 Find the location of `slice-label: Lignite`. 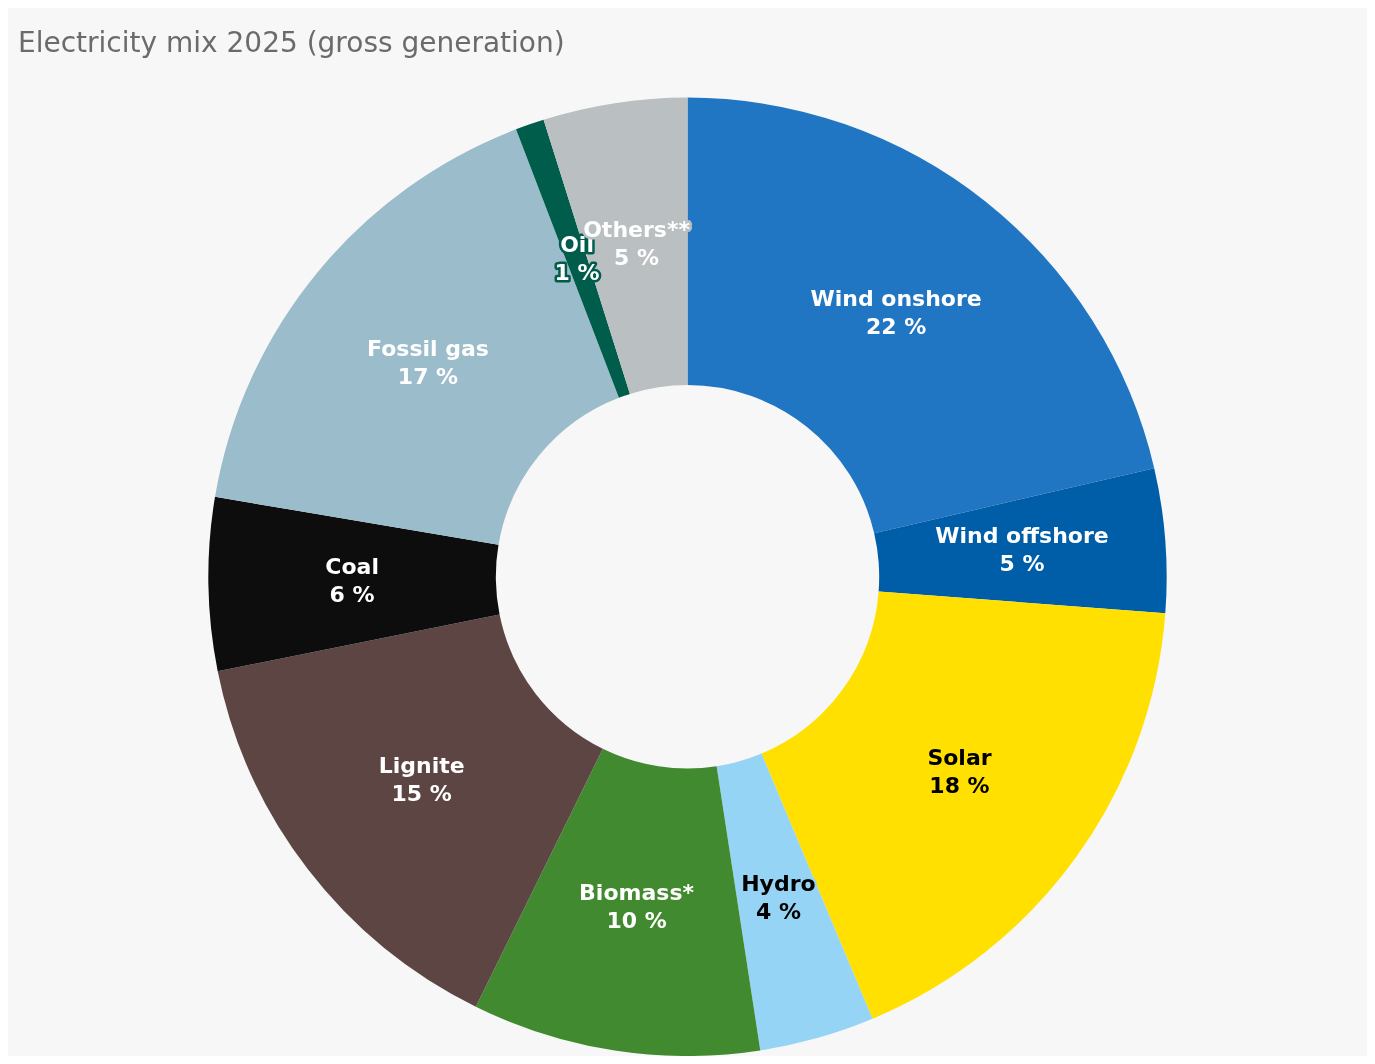

slice-label: Lignite is located at coordinates (421, 766).